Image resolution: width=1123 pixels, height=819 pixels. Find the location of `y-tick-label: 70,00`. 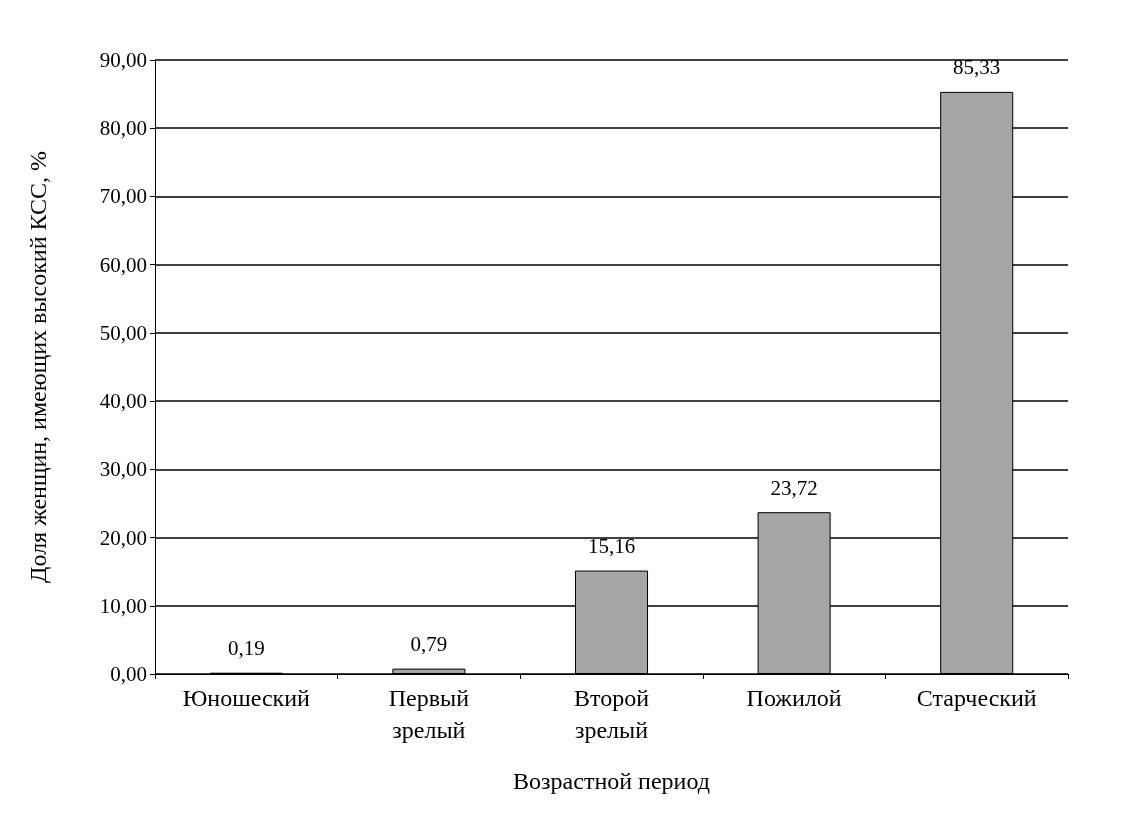

y-tick-label: 70,00 is located at coordinates (123, 196).